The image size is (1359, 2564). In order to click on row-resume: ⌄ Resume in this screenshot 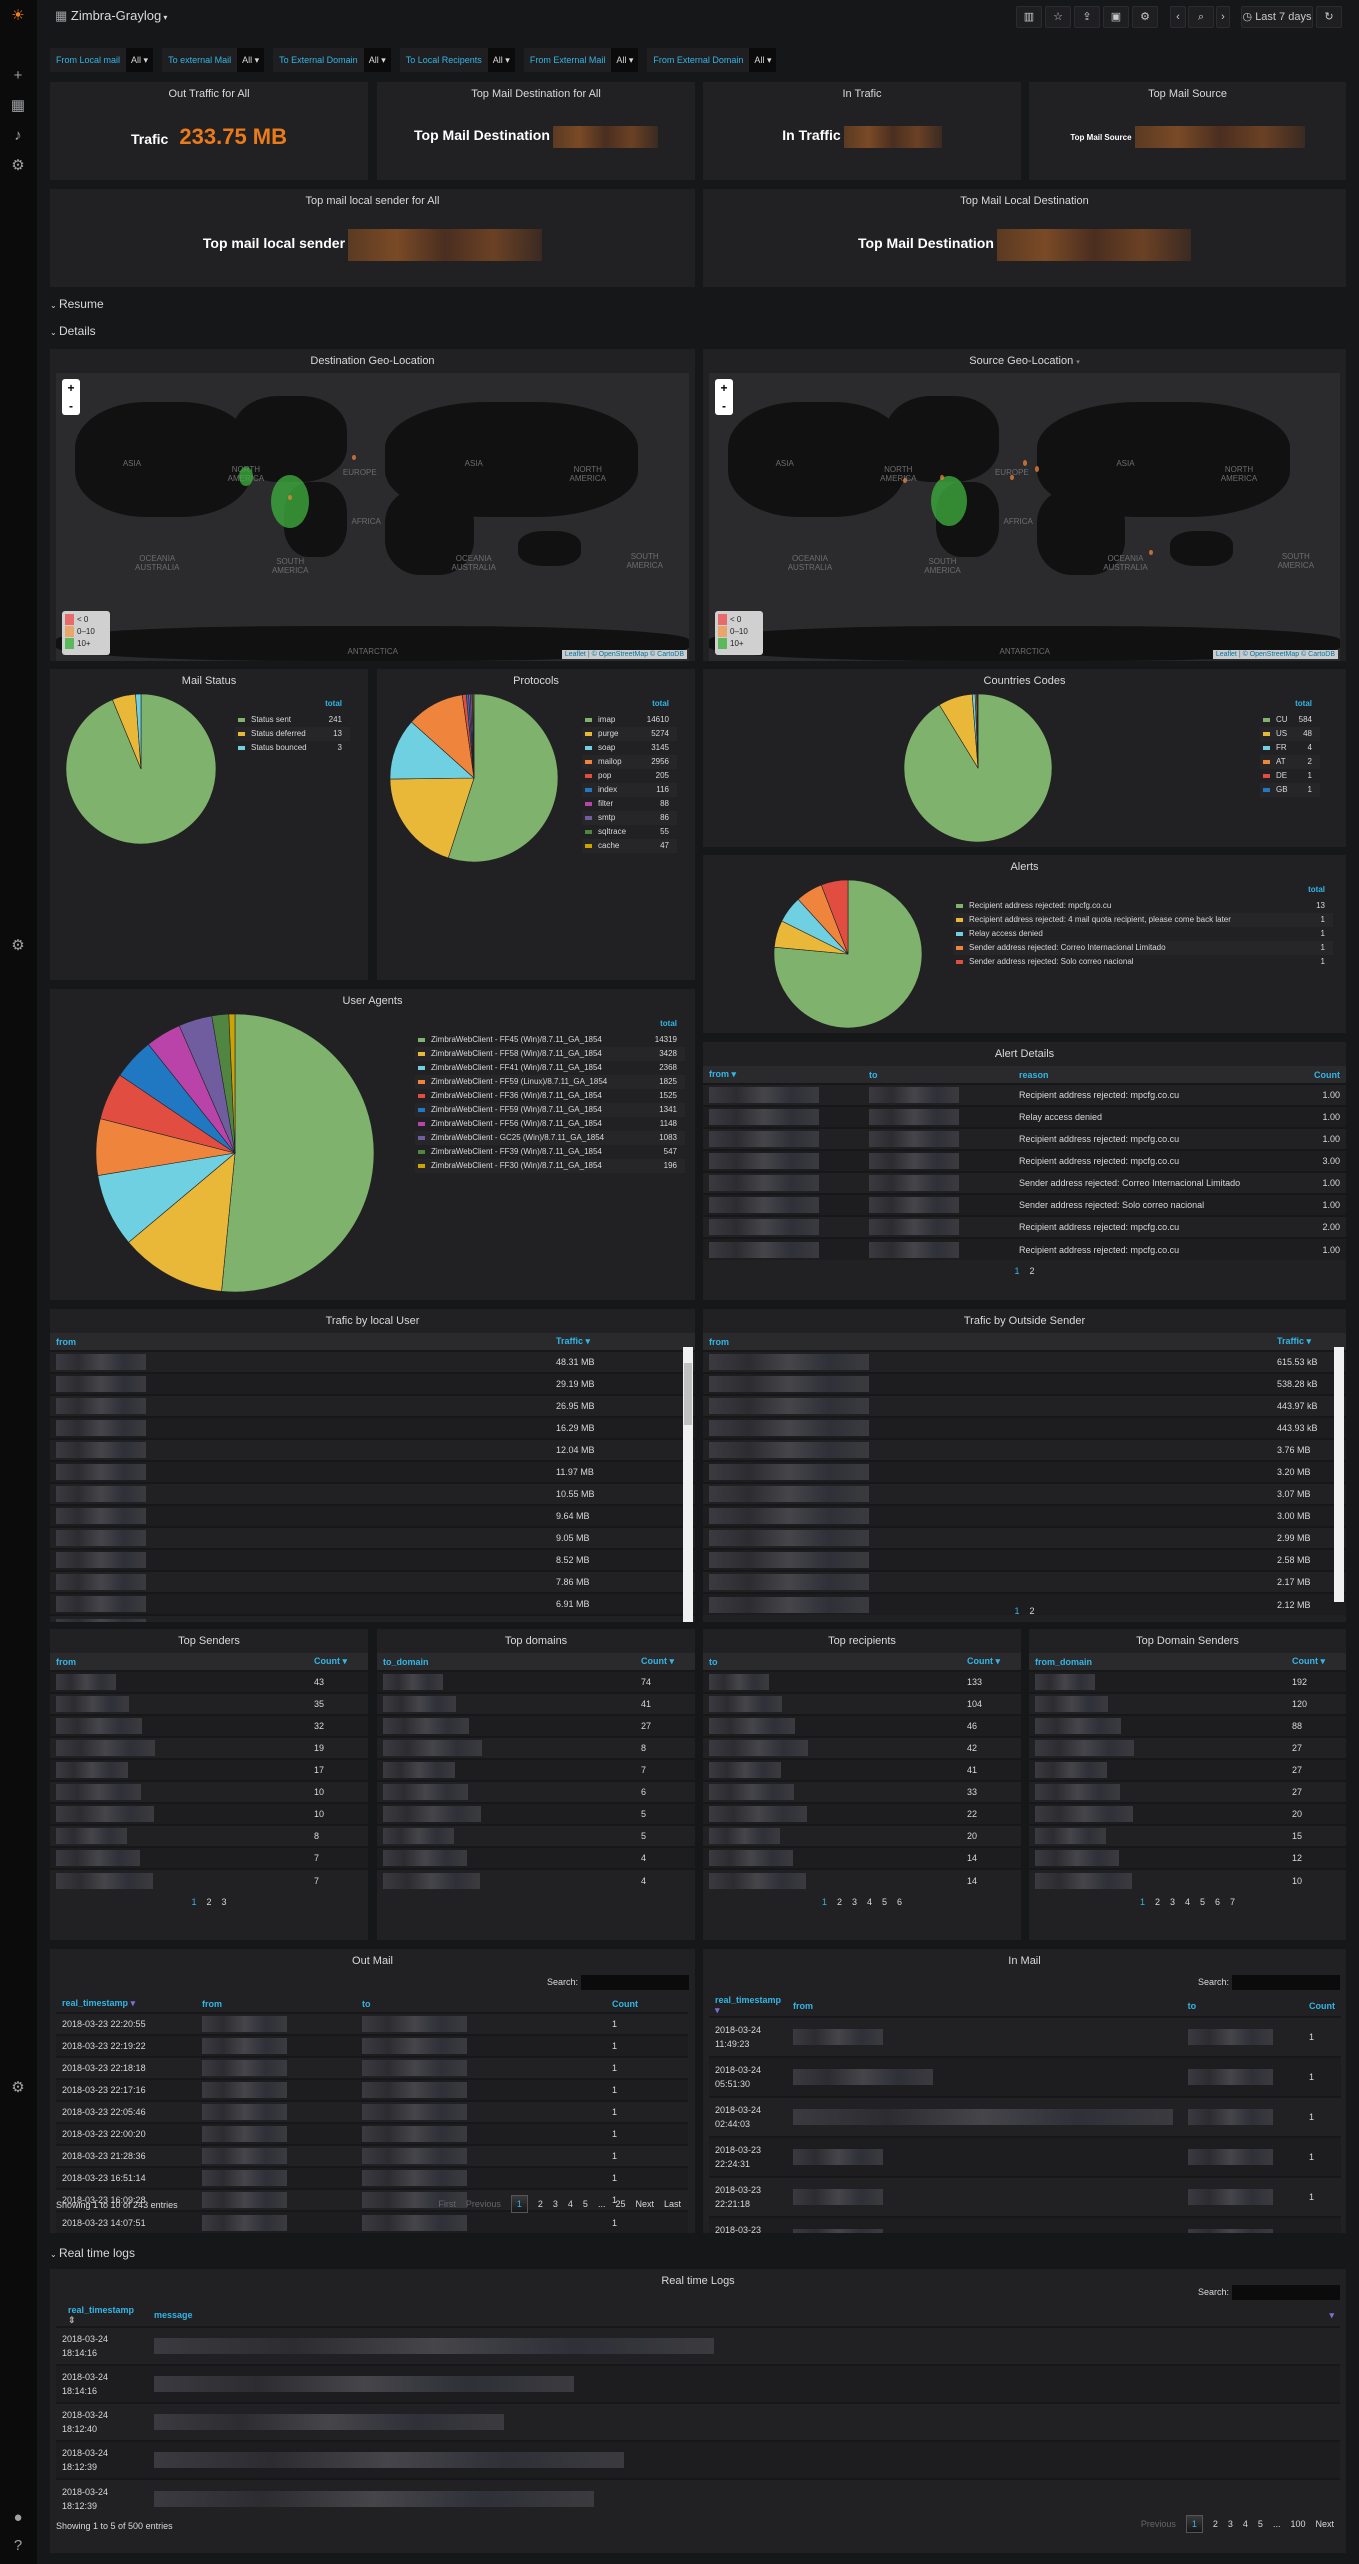, I will do `click(77, 304)`.